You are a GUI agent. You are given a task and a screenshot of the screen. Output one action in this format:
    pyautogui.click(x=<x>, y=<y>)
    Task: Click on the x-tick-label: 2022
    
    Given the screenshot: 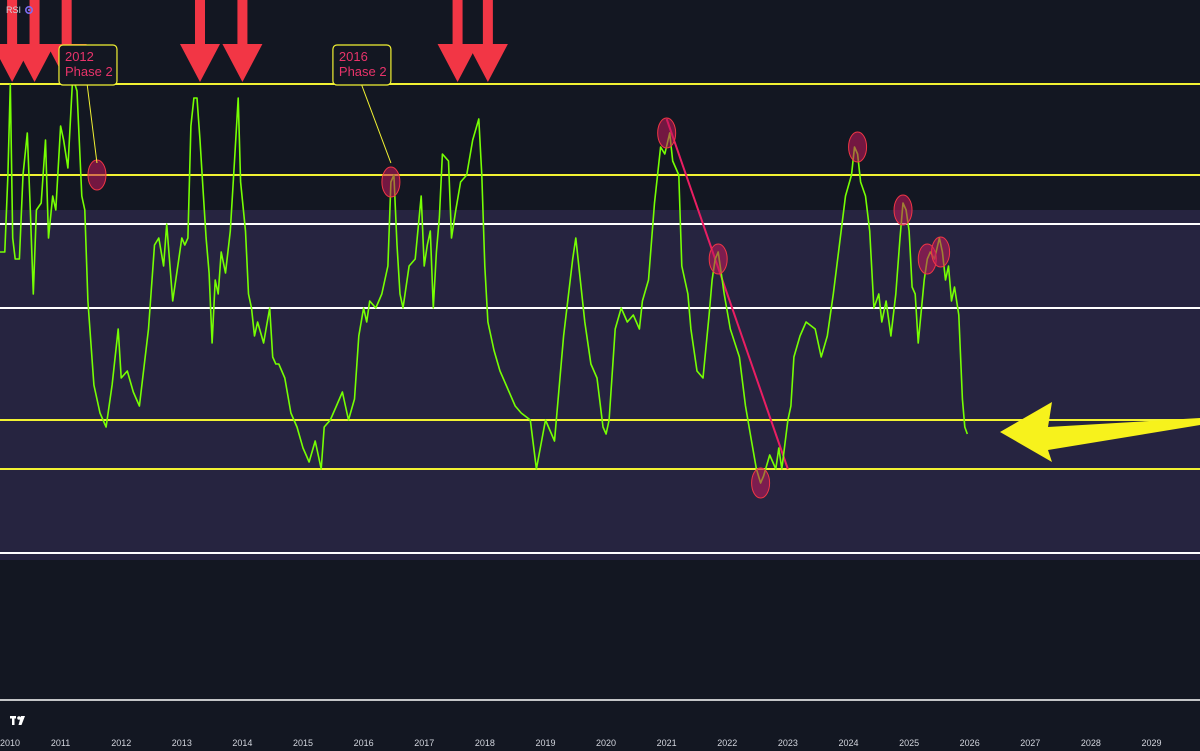 What is the action you would take?
    pyautogui.click(x=727, y=743)
    